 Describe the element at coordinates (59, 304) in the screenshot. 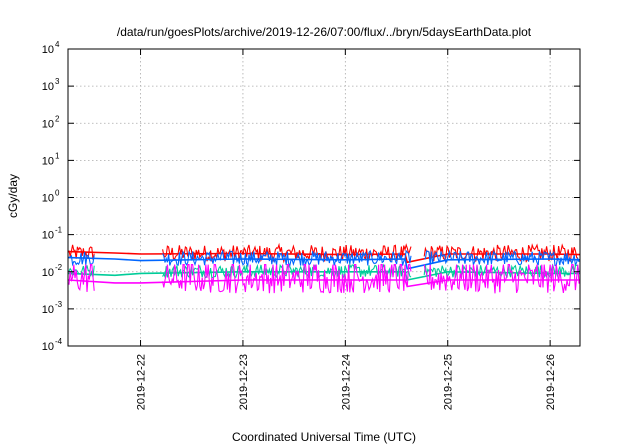

I see `y-tick-exponent: -3` at that location.